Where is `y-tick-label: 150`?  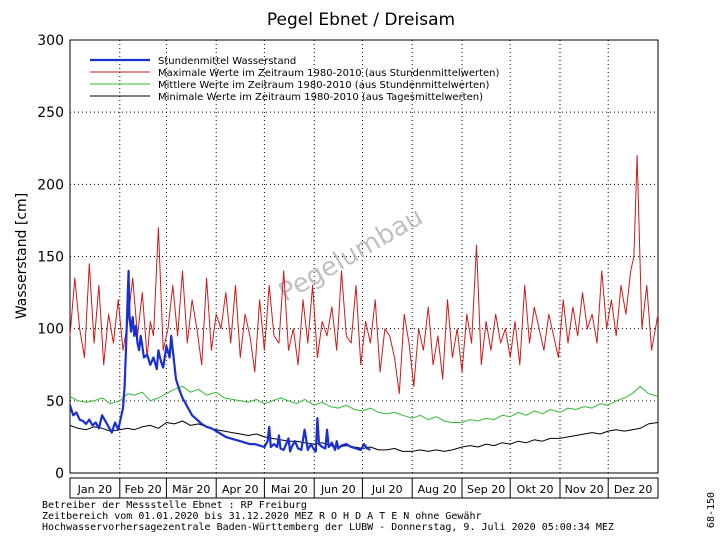
y-tick-label: 150 is located at coordinates (50, 258).